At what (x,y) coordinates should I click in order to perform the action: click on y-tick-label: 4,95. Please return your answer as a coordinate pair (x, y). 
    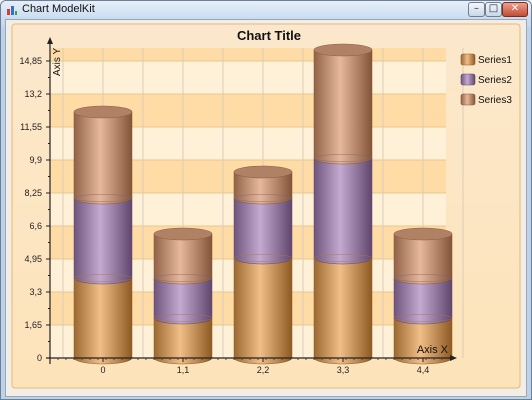
    Looking at the image, I should click on (33, 259).